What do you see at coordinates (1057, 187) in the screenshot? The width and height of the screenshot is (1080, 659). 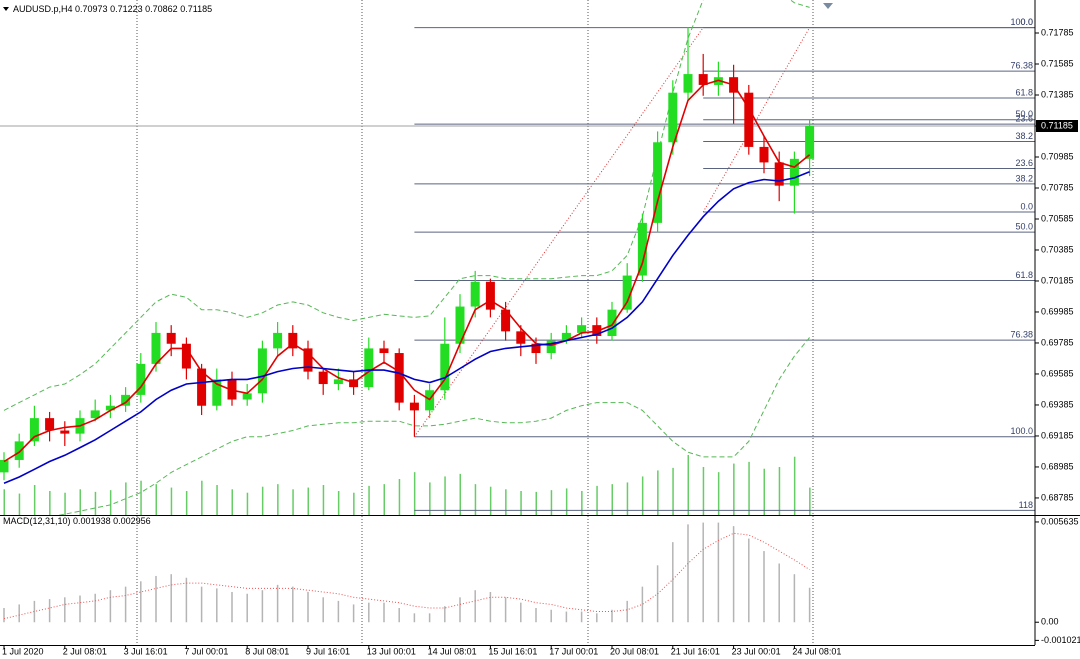 I see `y-tick-label: 0.70785` at bounding box center [1057, 187].